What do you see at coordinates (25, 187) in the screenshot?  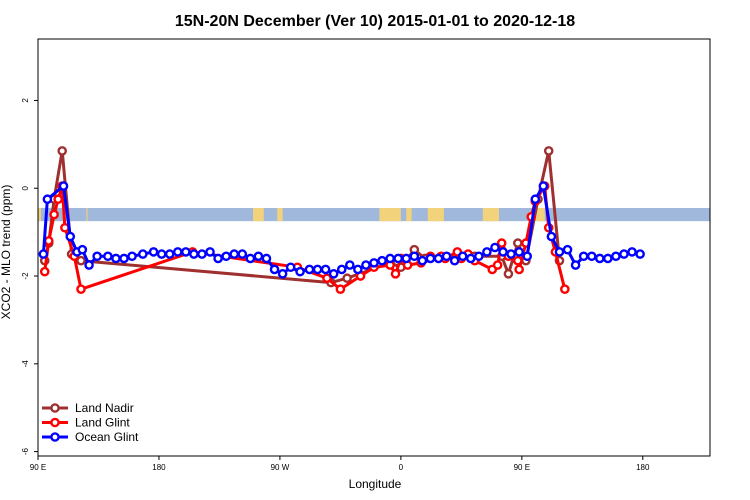 I see `y-tick-label: 0` at bounding box center [25, 187].